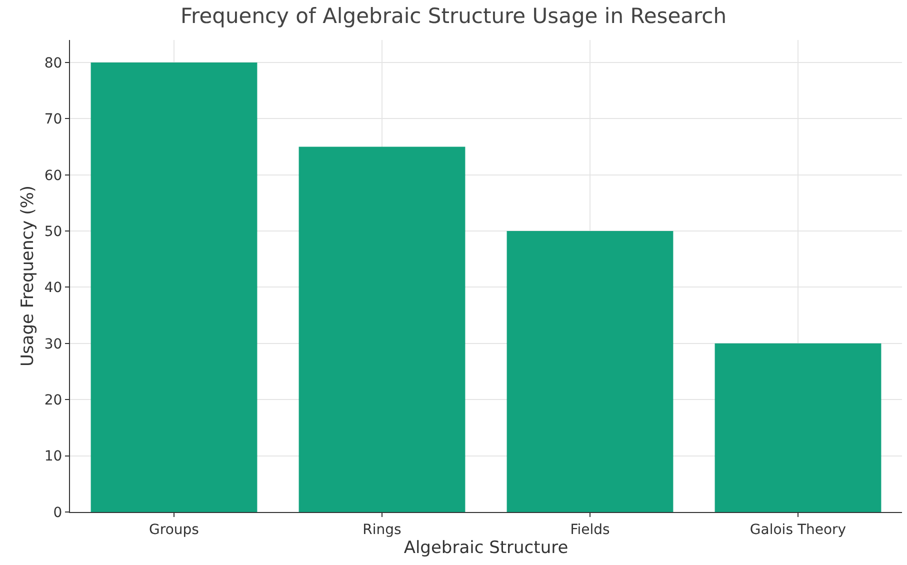  Describe the element at coordinates (57, 512) in the screenshot. I see `y-tick-label: 0` at that location.